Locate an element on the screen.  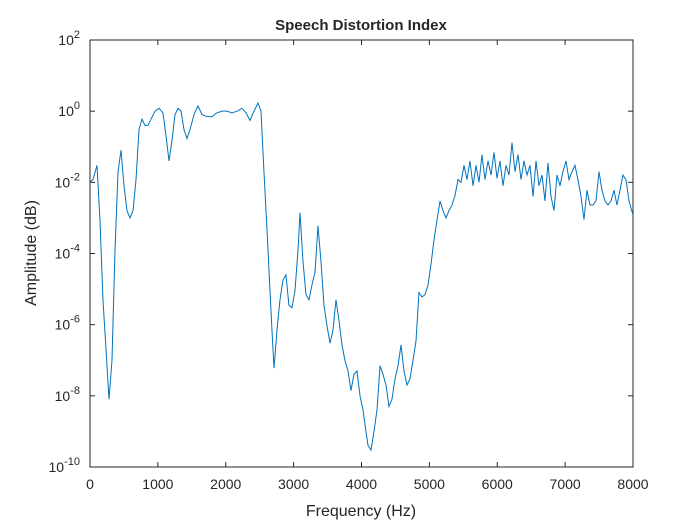
y-axis-label: Amplitude (dB) is located at coordinates (31, 253).